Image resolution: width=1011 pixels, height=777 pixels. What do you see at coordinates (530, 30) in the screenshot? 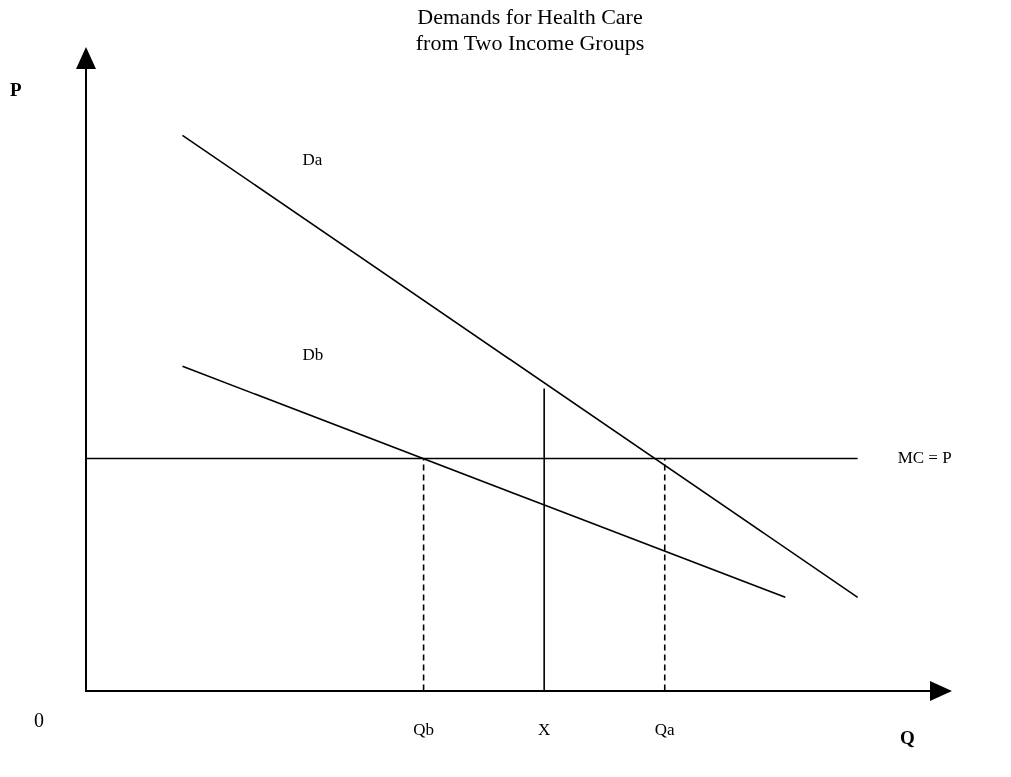
I see `chart-title: Demands for Health Care from Two Income Groups` at bounding box center [530, 30].